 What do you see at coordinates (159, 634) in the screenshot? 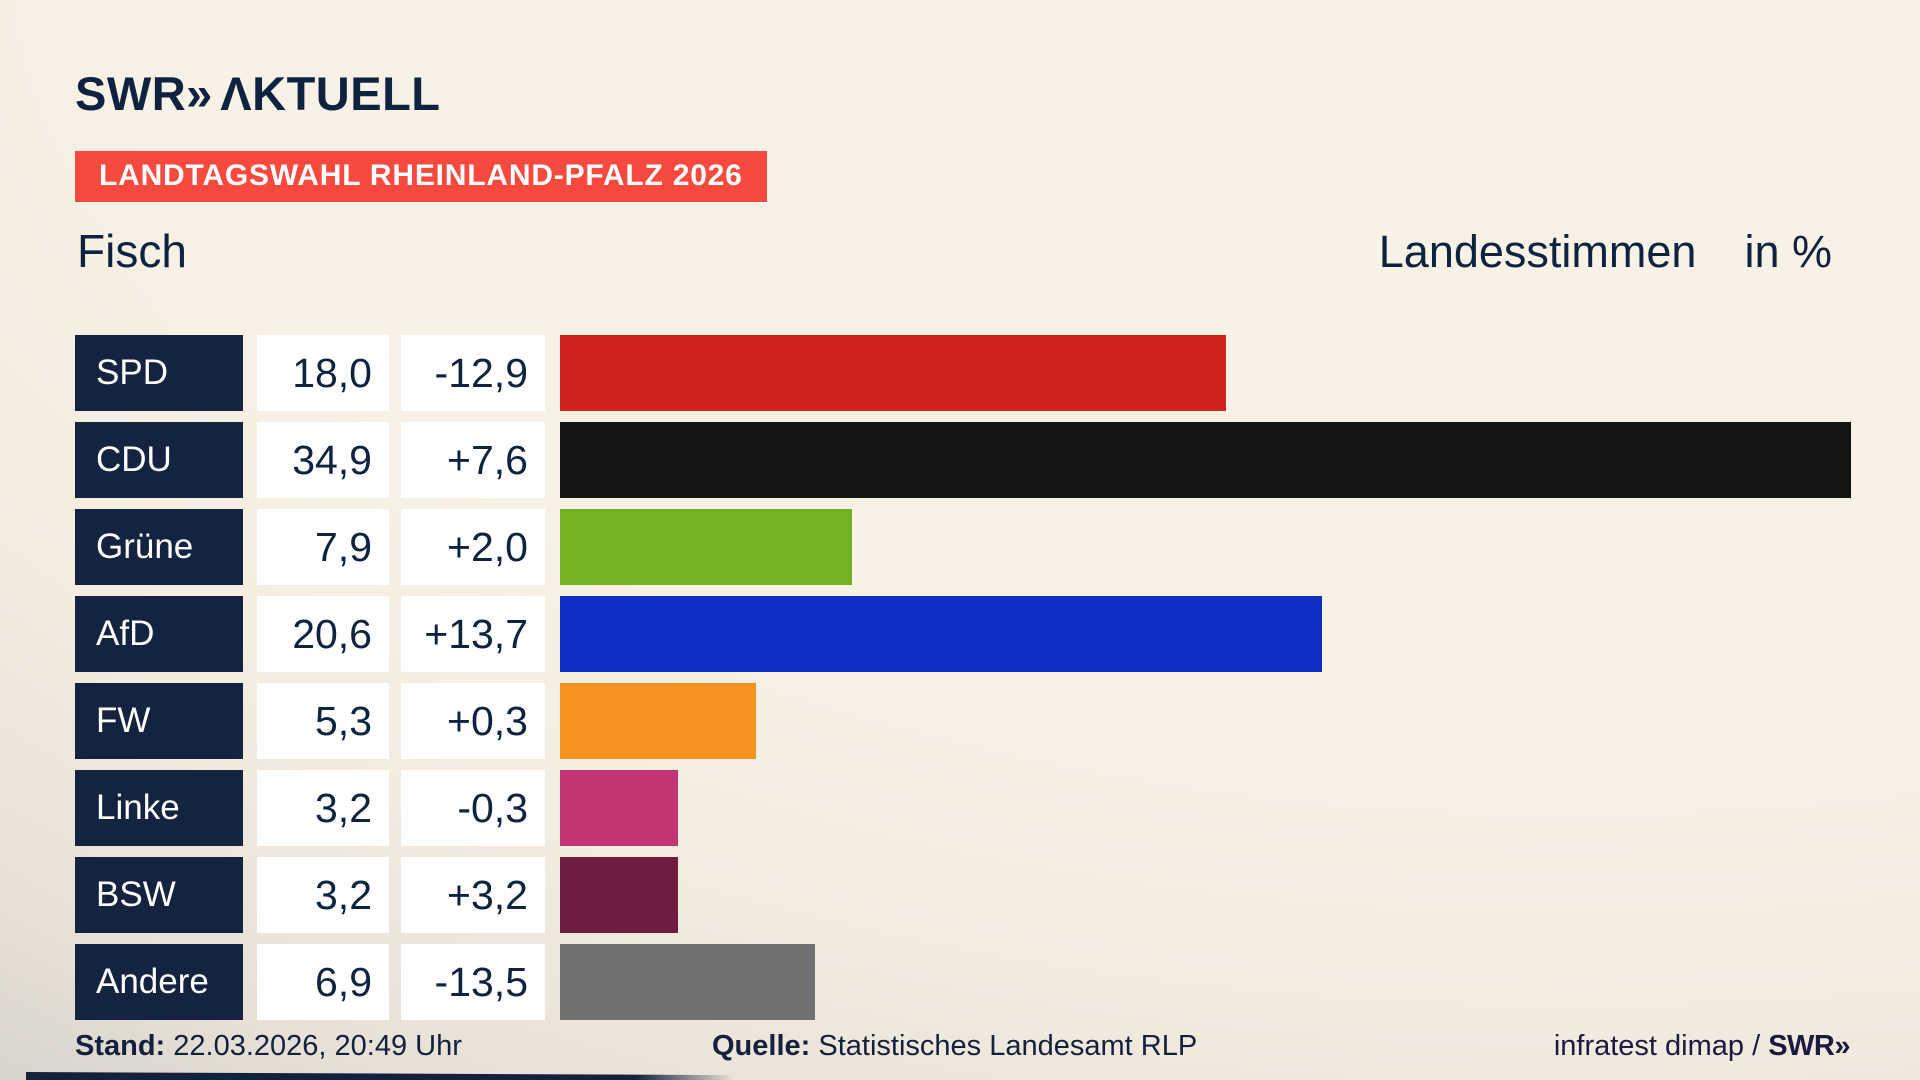
I see `party-label: AfD` at bounding box center [159, 634].